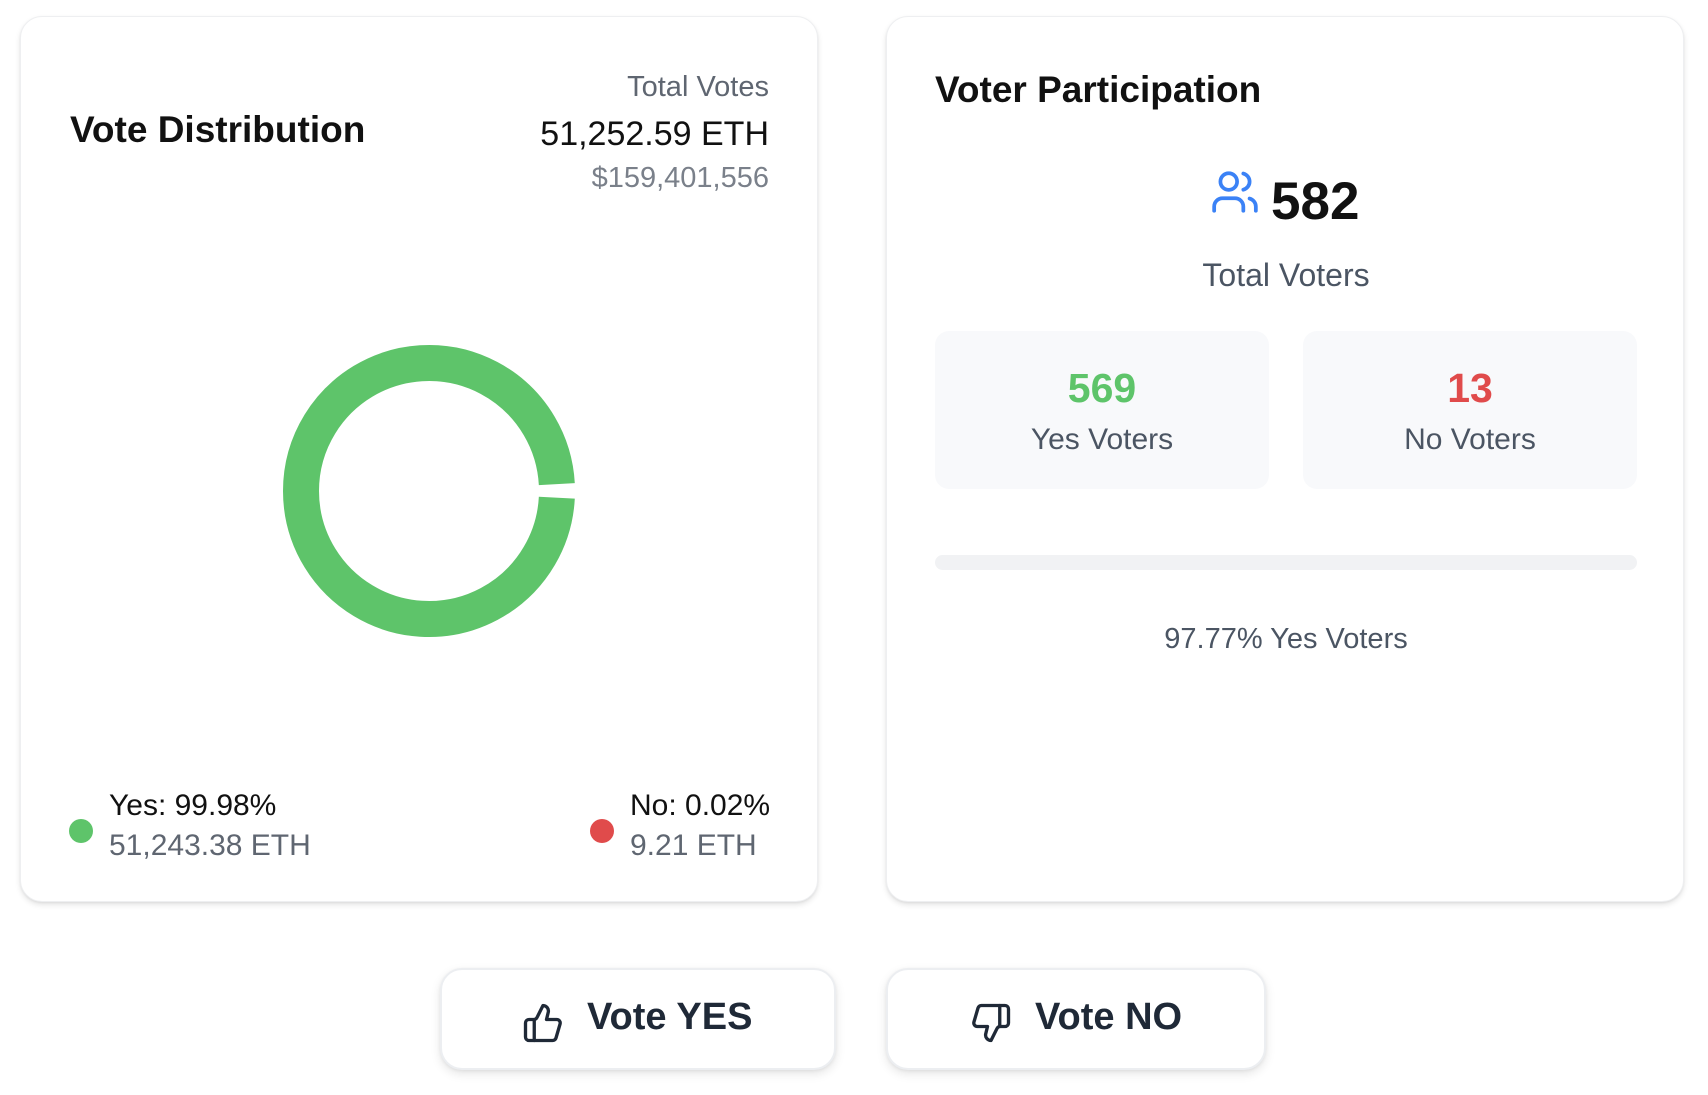 Image resolution: width=1708 pixels, height=1095 pixels. I want to click on donut-slice-yes, so click(429, 491).